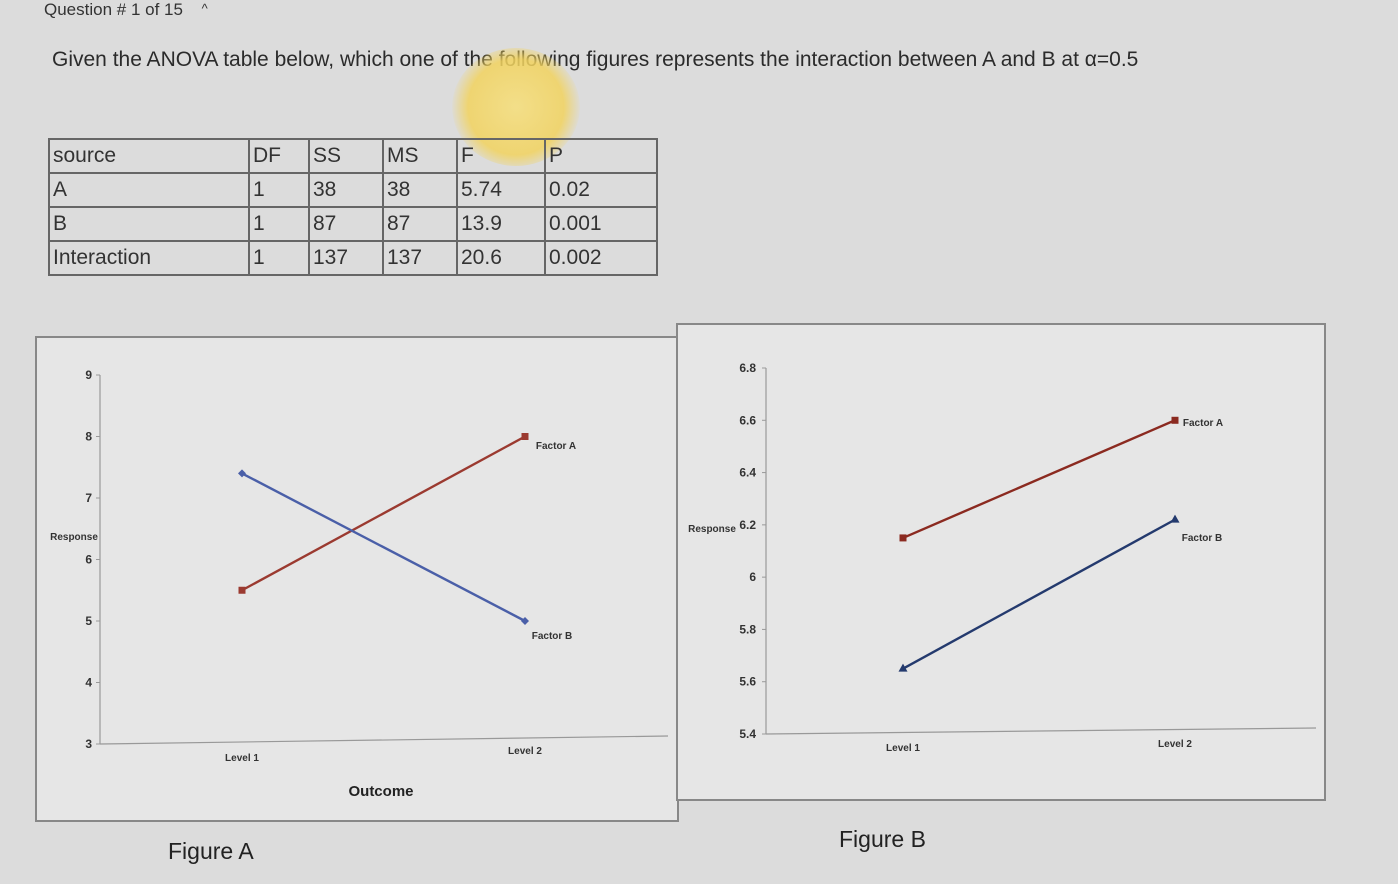  Describe the element at coordinates (1202, 538) in the screenshot. I see `figure-b-series-label: Factor B` at that location.